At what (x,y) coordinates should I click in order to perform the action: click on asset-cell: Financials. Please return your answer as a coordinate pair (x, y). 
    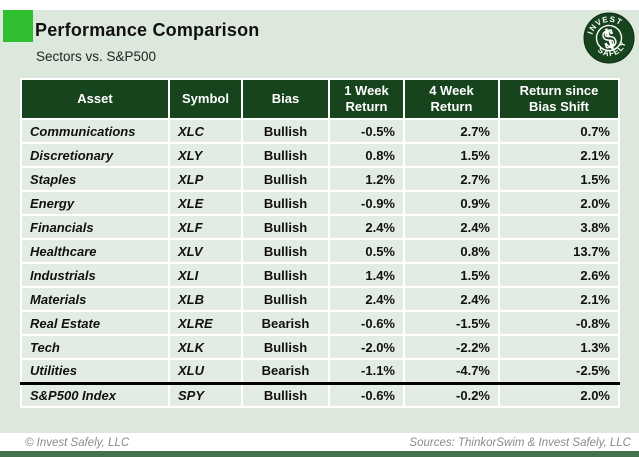
    Looking at the image, I should click on (95, 227).